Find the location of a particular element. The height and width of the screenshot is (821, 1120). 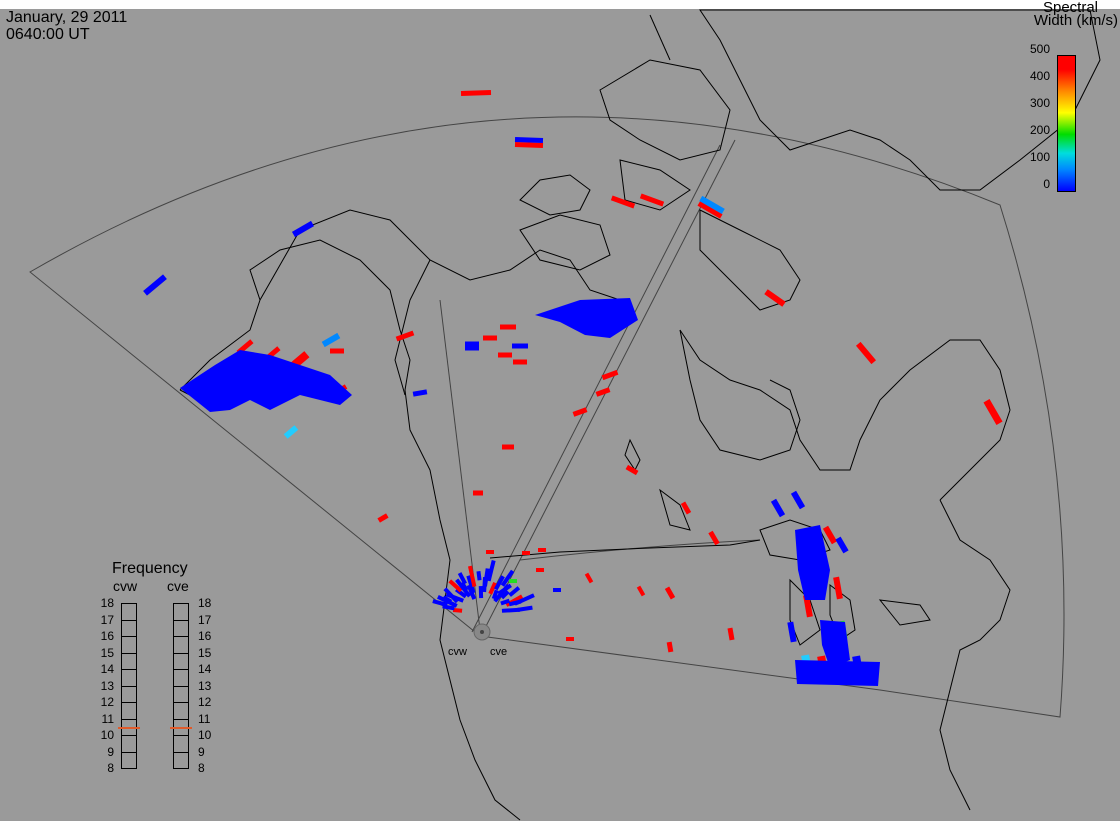

frequency-tick-left: 14 is located at coordinates (107, 669).